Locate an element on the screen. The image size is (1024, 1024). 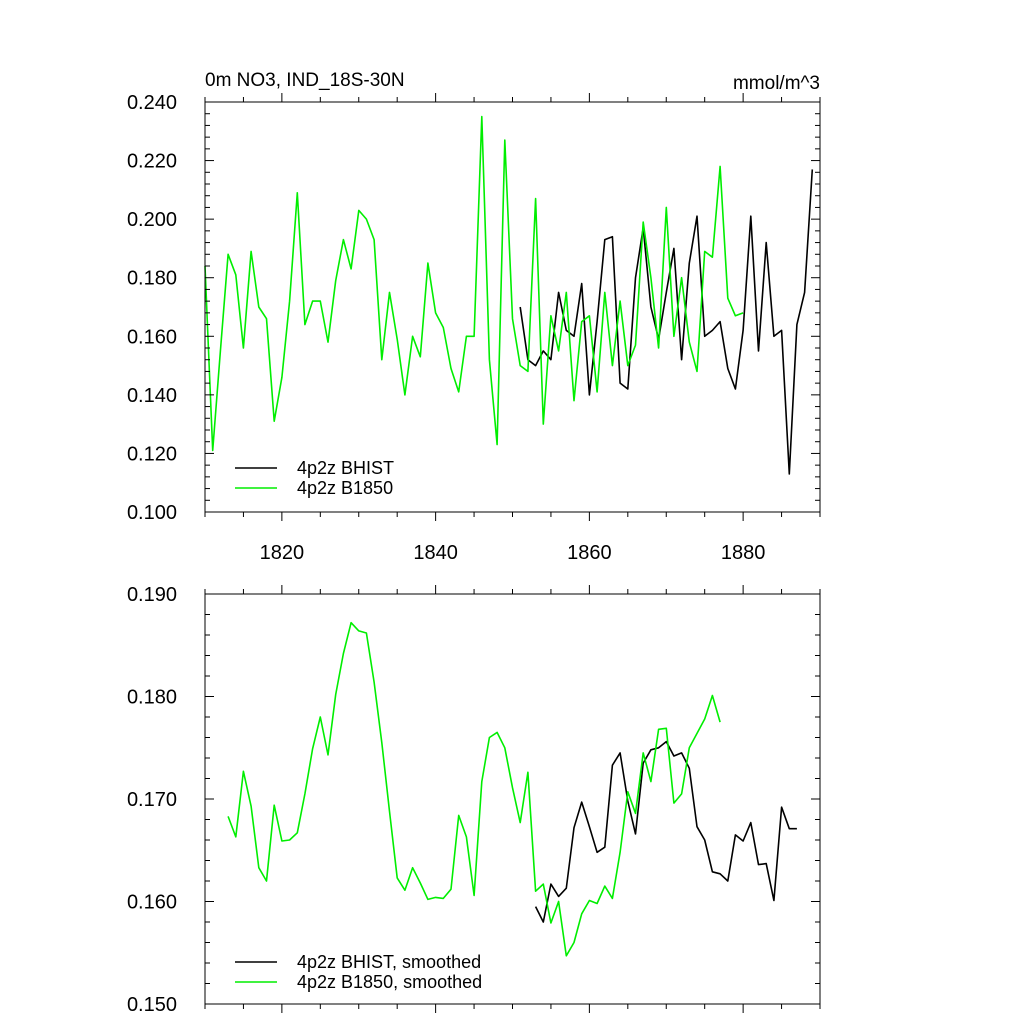
series-line-bhist is located at coordinates (665, 831).